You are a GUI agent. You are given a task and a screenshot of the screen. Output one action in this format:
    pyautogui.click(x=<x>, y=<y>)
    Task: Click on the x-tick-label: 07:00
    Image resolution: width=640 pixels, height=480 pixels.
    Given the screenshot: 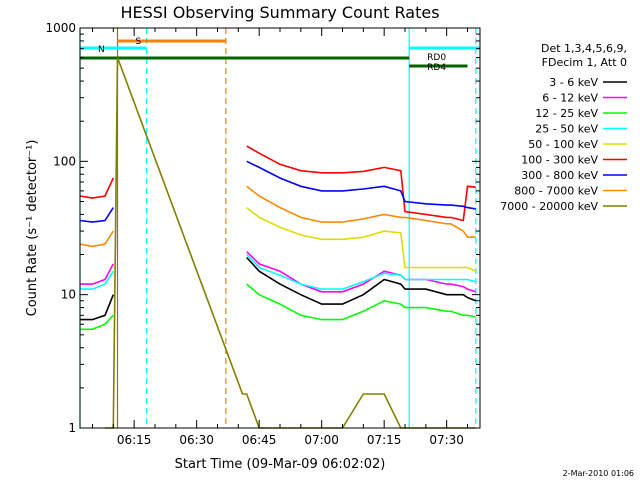 What is the action you would take?
    pyautogui.click(x=321, y=440)
    